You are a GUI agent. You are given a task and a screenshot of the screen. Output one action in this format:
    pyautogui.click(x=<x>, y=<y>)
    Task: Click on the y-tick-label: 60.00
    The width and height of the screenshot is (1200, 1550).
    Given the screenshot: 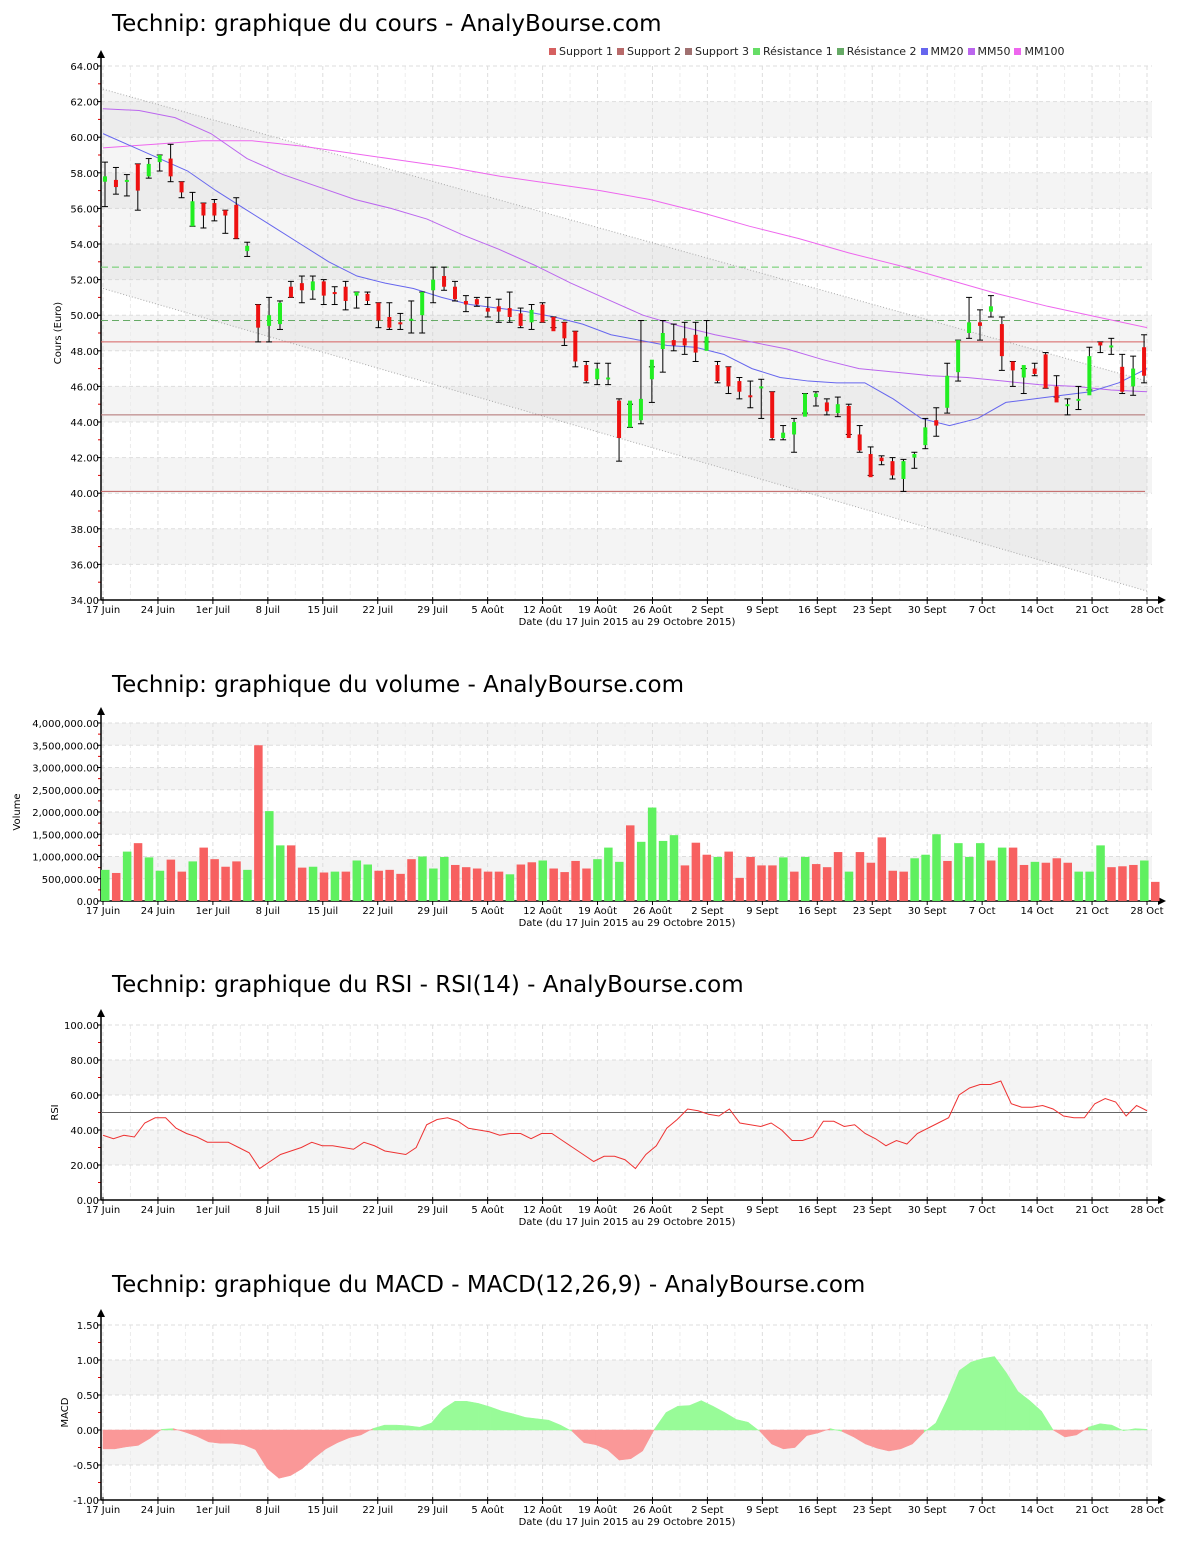 What is the action you would take?
    pyautogui.click(x=84, y=1096)
    